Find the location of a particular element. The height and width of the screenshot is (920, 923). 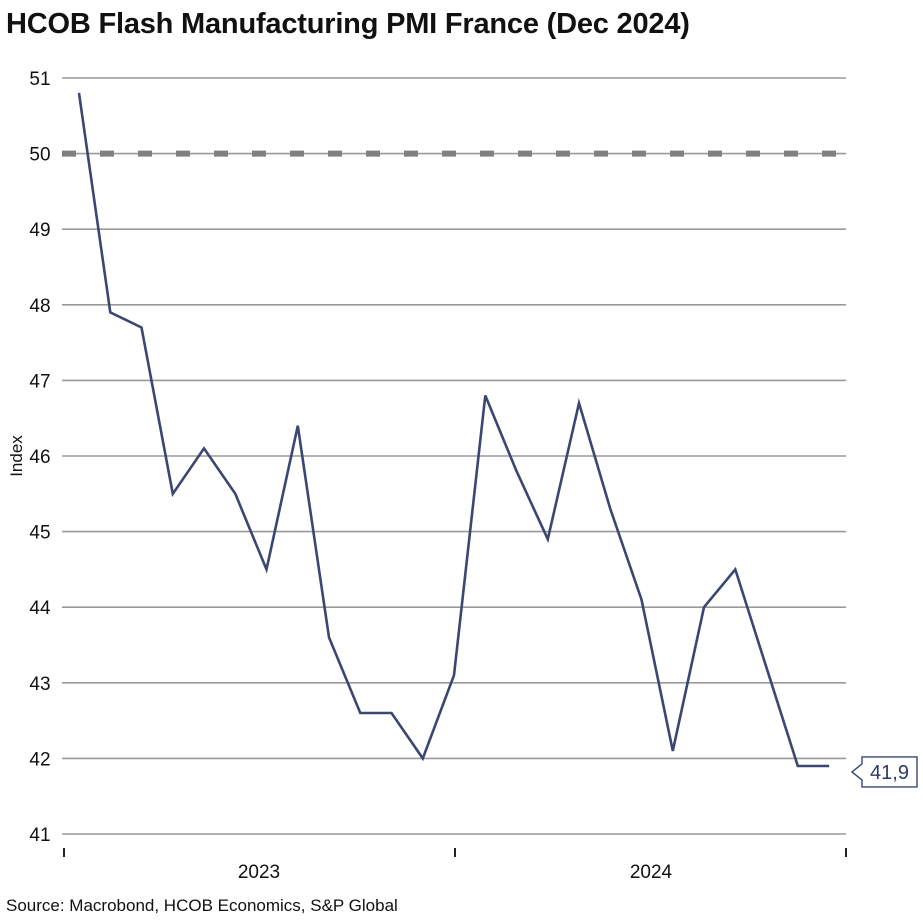

y-tick-label-43: 43 is located at coordinates (39, 684).